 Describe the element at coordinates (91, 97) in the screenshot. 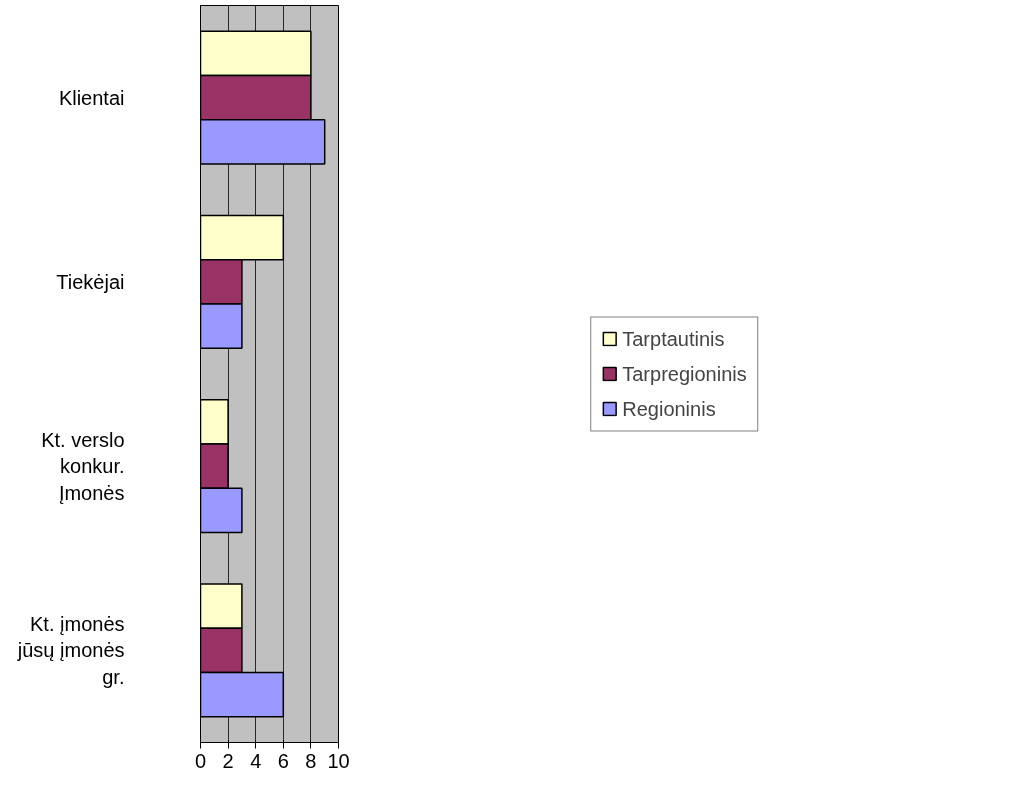

I see `y-tick-label: Klientai` at that location.